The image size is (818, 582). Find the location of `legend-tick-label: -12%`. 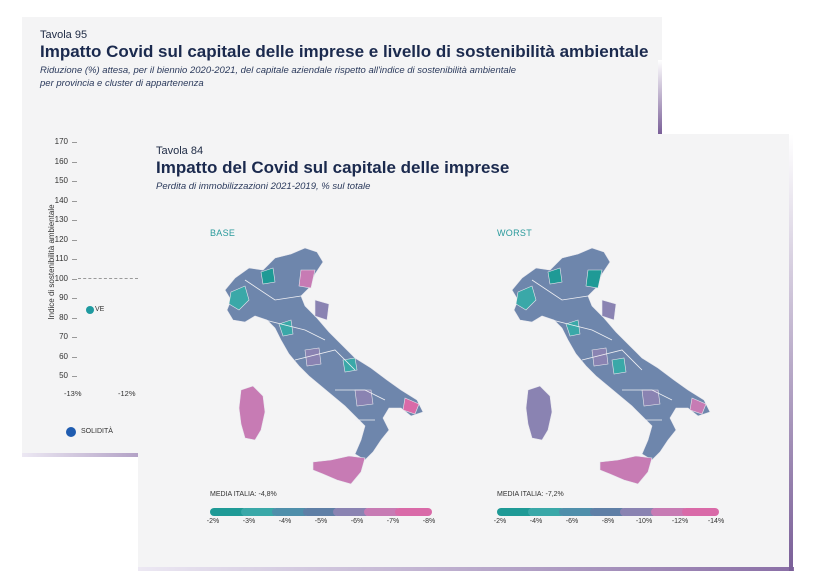

legend-tick-label: -12% is located at coordinates (680, 521).